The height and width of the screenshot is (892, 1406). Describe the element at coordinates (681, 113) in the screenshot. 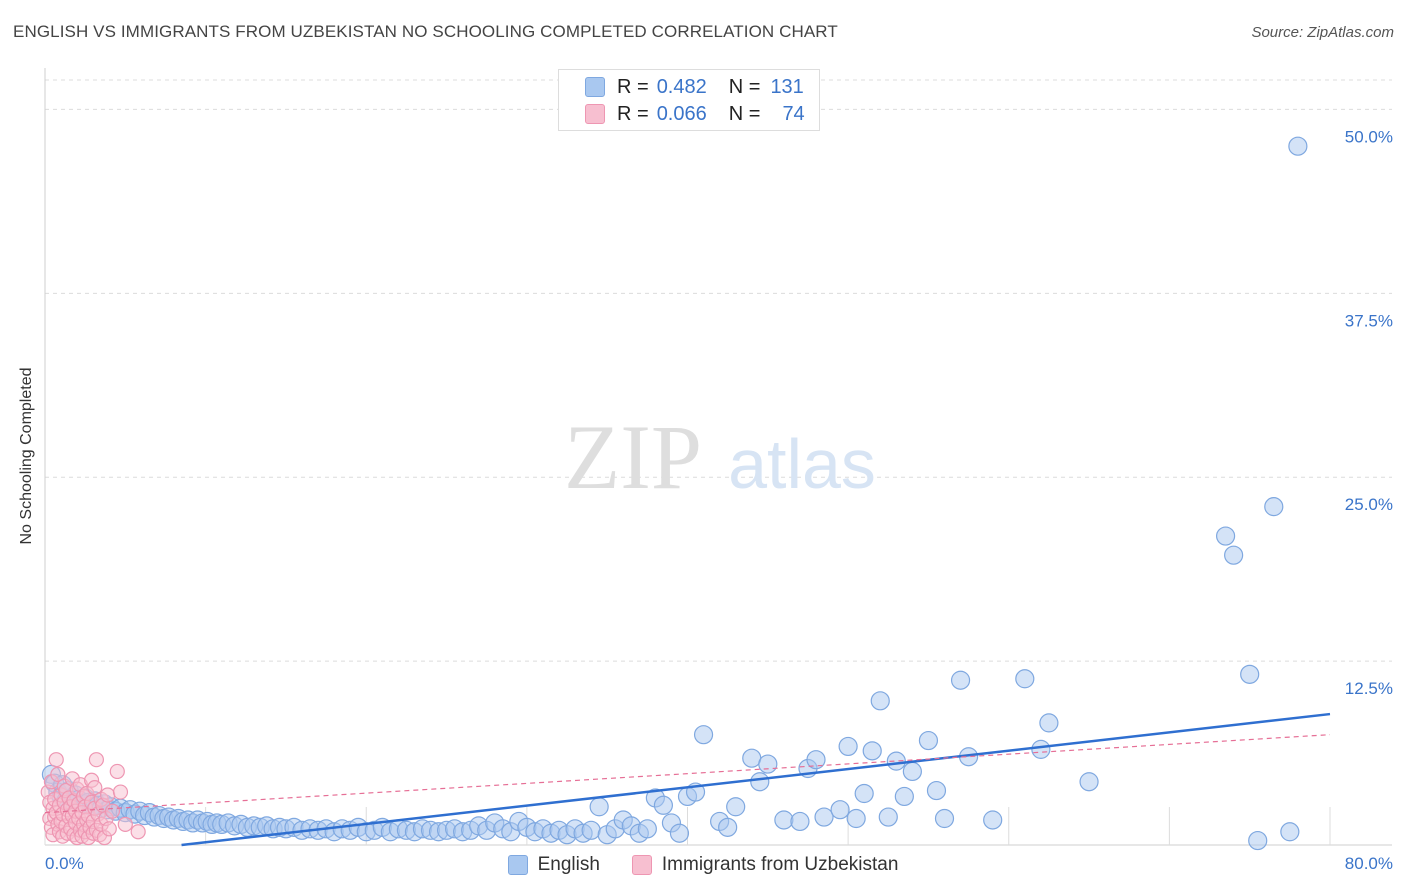

I see `legend-r-value: 0.066` at that location.